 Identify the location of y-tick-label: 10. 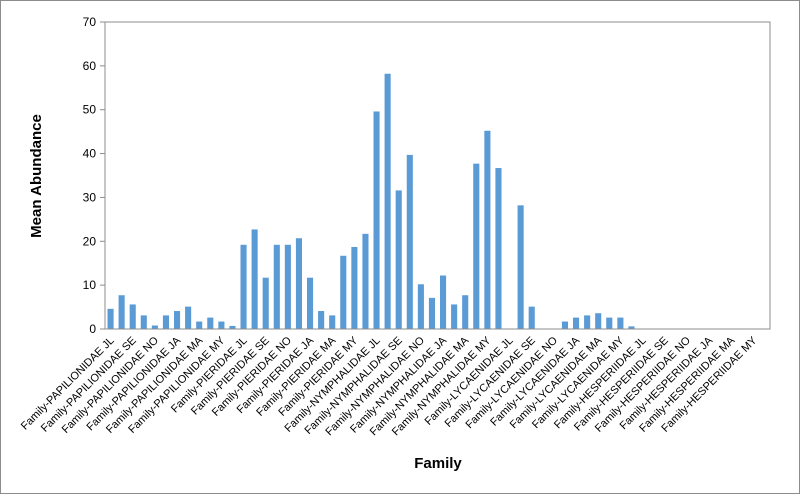
(90, 285).